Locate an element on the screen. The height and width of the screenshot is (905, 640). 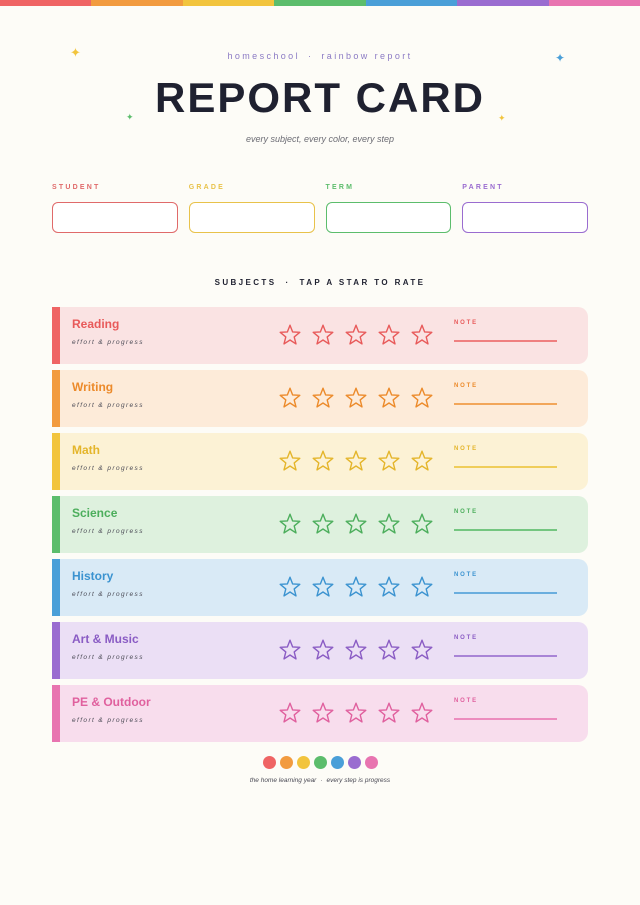
footer-left: the home learning year is located at coordinates (283, 780).